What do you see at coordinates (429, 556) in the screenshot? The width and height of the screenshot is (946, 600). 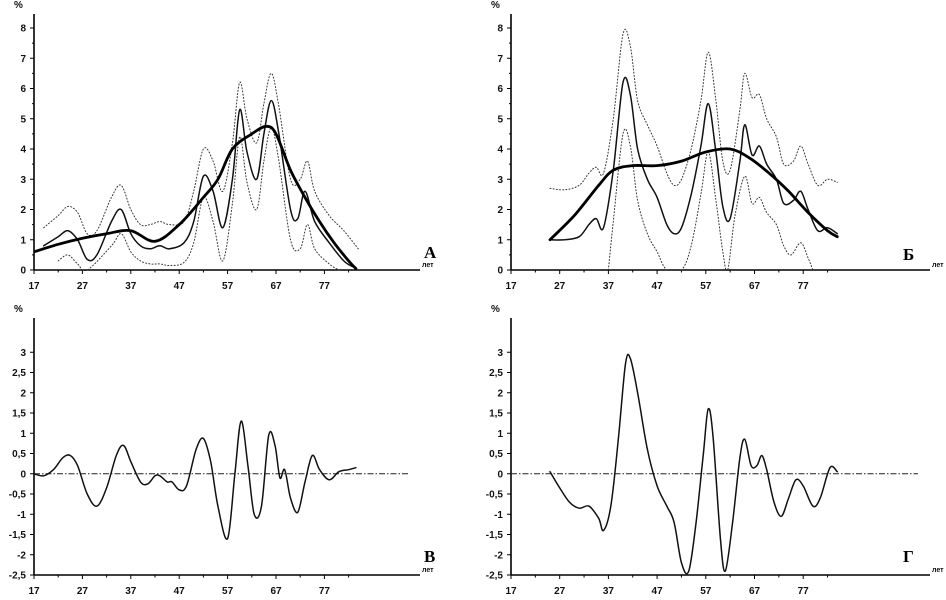 I see `panel-label: В` at bounding box center [429, 556].